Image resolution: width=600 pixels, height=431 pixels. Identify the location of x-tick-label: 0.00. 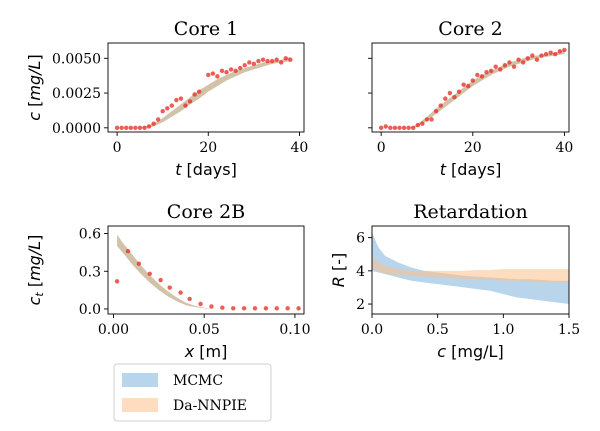
(113, 330).